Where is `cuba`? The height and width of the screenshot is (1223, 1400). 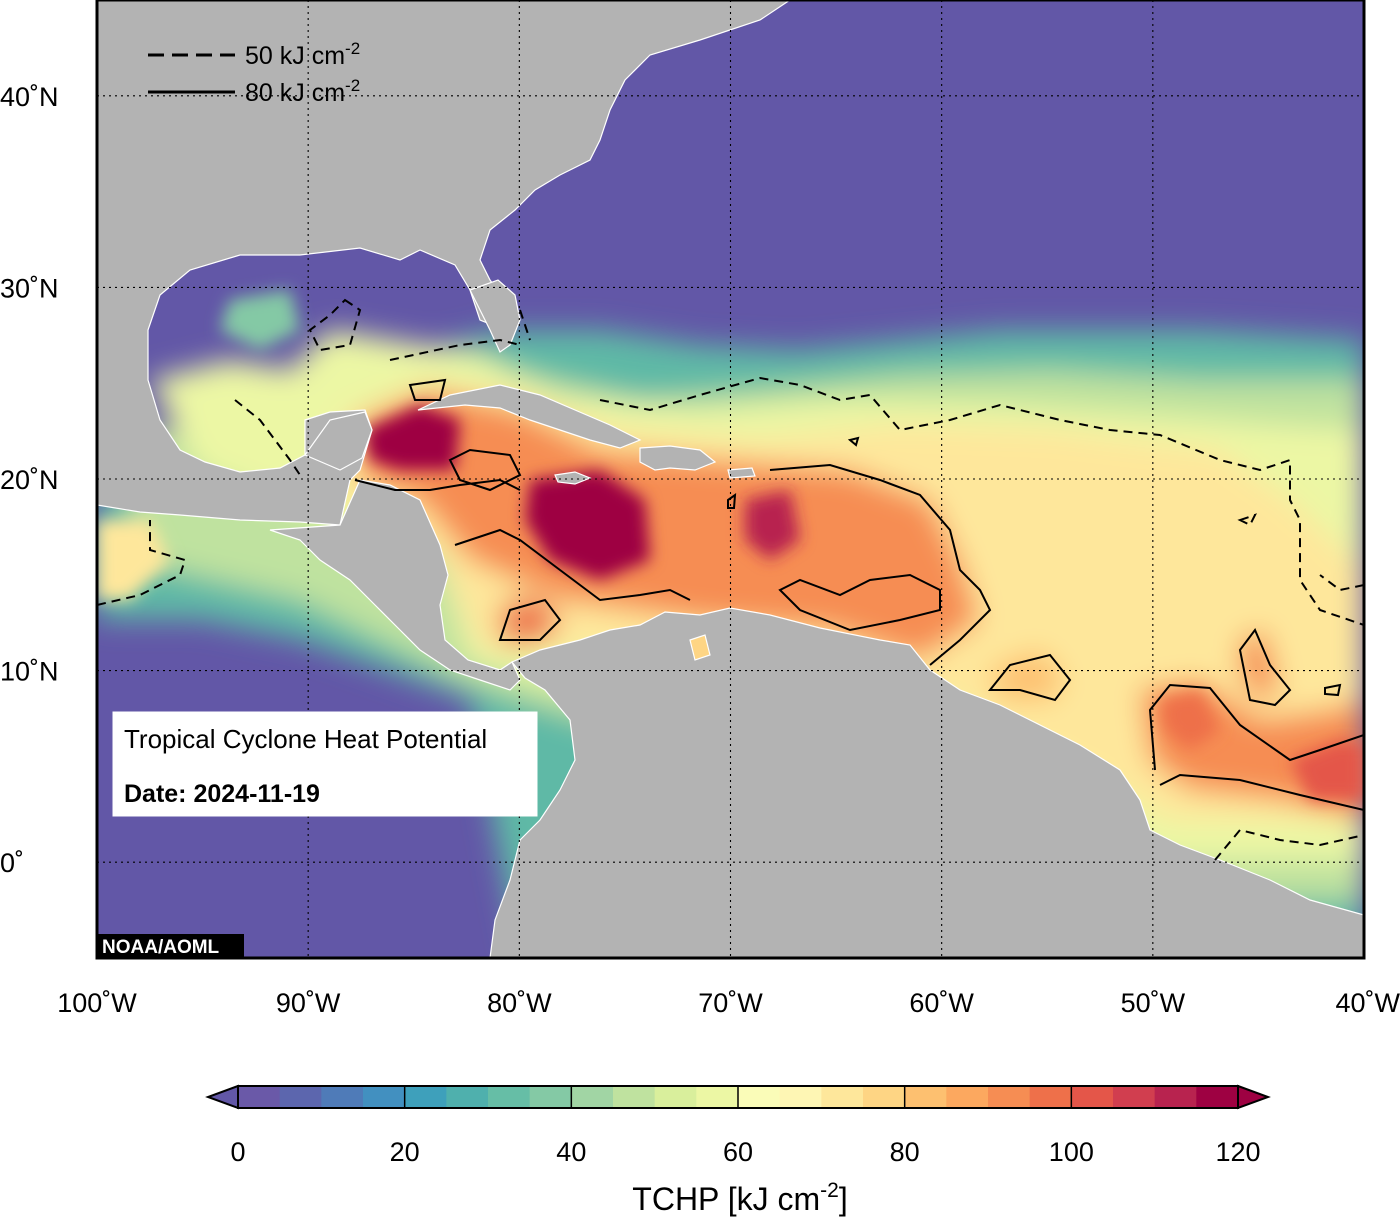 cuba is located at coordinates (529, 416).